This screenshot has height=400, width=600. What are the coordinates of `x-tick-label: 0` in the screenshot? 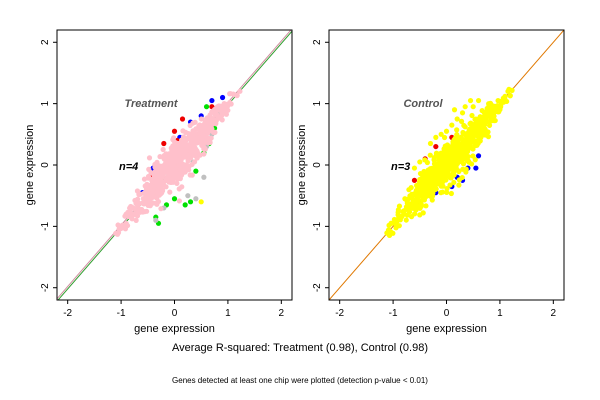 It's located at (447, 313).